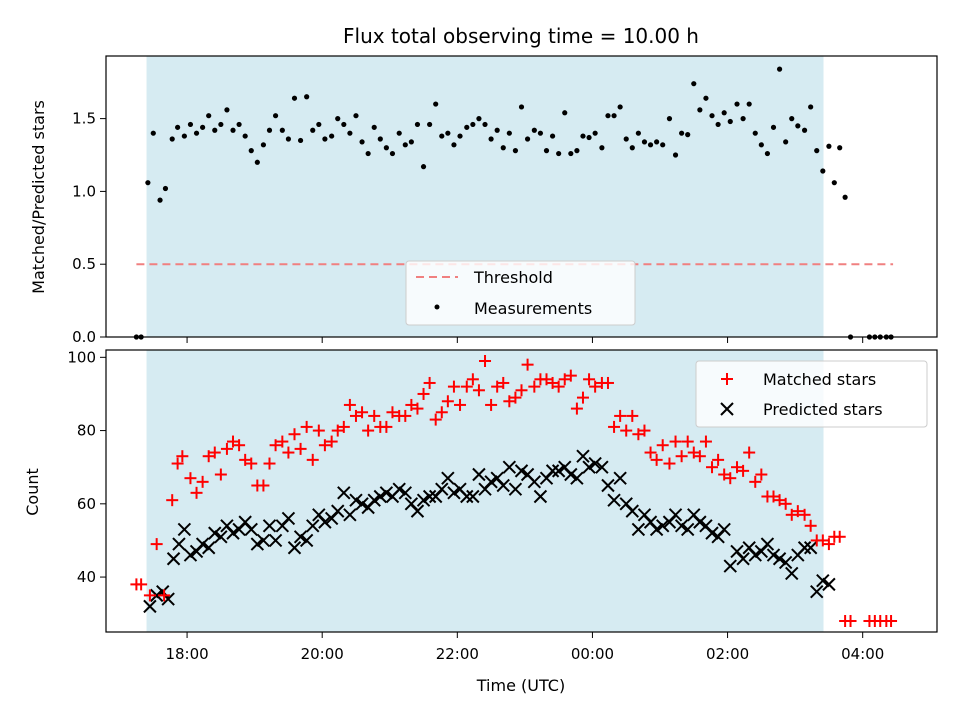  What do you see at coordinates (819, 379) in the screenshot?
I see `matched-legend-label: Matched stars` at bounding box center [819, 379].